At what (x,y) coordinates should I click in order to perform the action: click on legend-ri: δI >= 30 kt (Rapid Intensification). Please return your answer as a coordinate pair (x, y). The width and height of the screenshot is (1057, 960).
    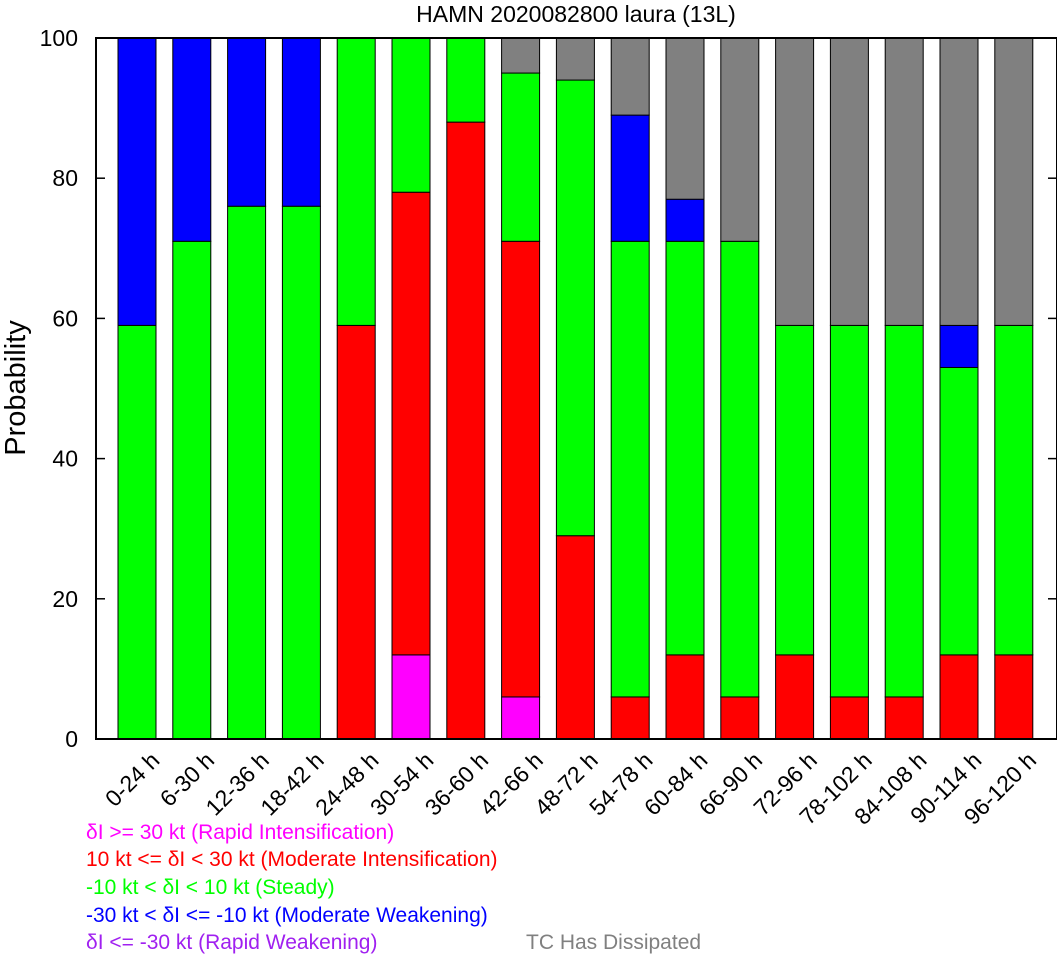
    Looking at the image, I should click on (240, 832).